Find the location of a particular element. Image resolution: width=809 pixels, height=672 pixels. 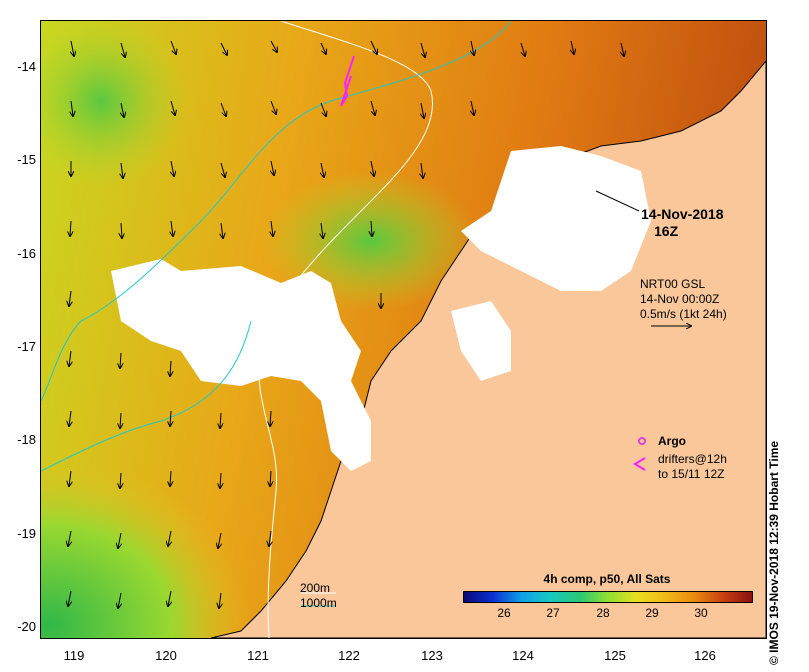

drifter-legend: drifters@12h to 15/11 12Z is located at coordinates (692, 467).